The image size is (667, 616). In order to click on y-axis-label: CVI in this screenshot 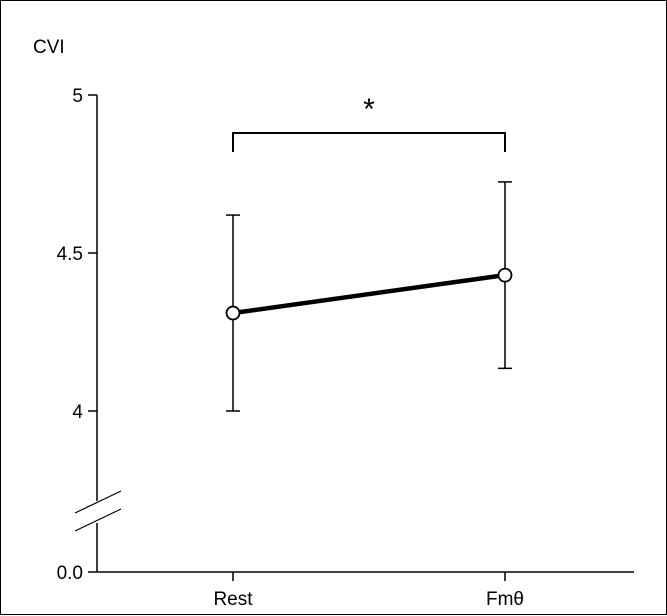, I will do `click(49, 47)`.